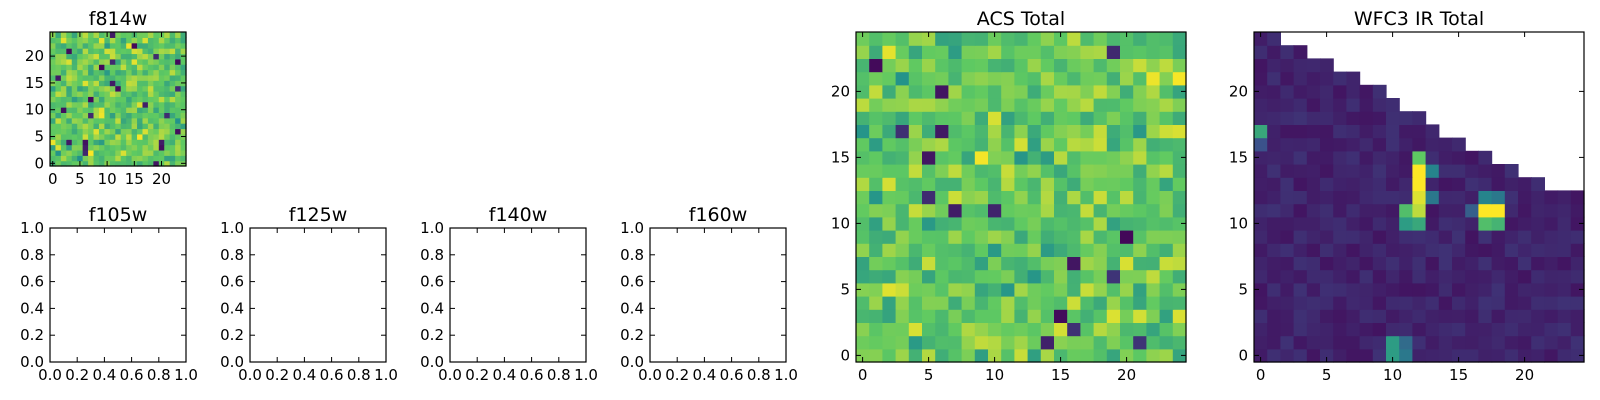 The width and height of the screenshot is (1600, 400). Describe the element at coordinates (134, 179) in the screenshot. I see `f814w-xtick-label: 15` at that location.